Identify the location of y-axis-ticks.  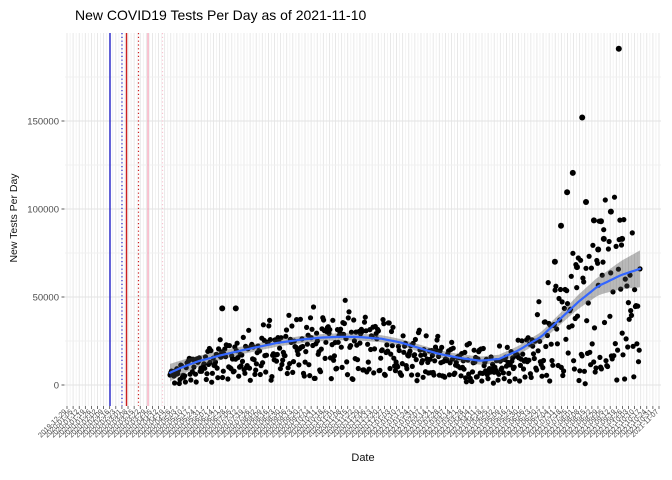
(63, 253).